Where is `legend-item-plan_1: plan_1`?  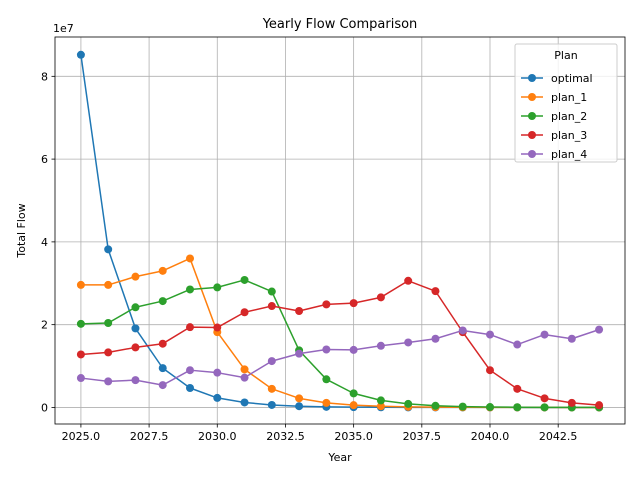 legend-item-plan_1: plan_1 is located at coordinates (554, 97).